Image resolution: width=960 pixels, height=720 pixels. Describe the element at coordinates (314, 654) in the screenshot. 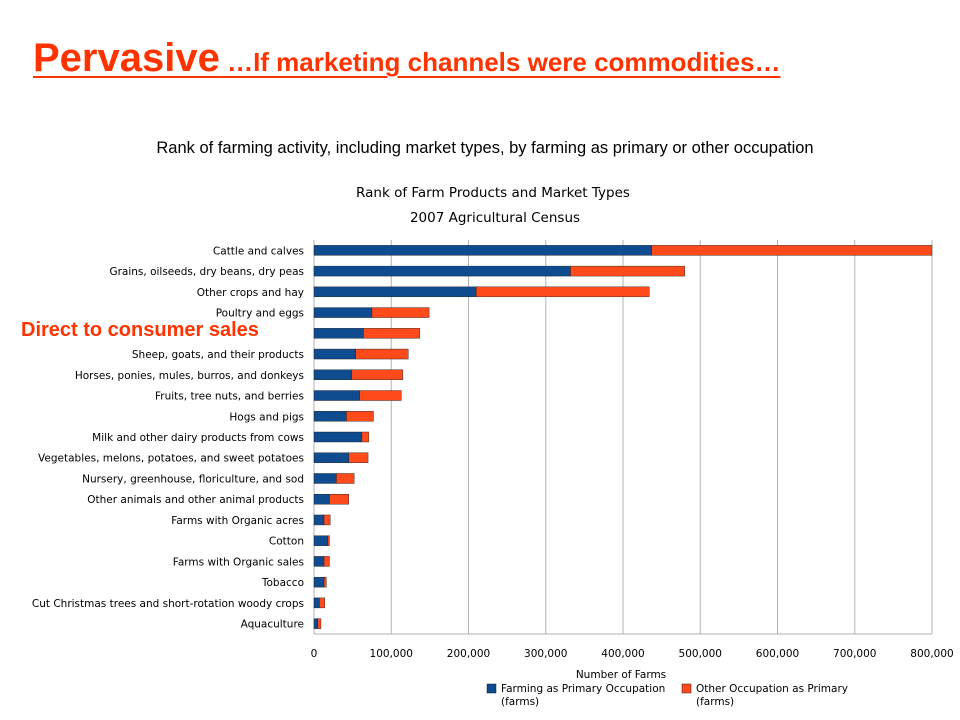

I see `x-tick-label: 0` at that location.